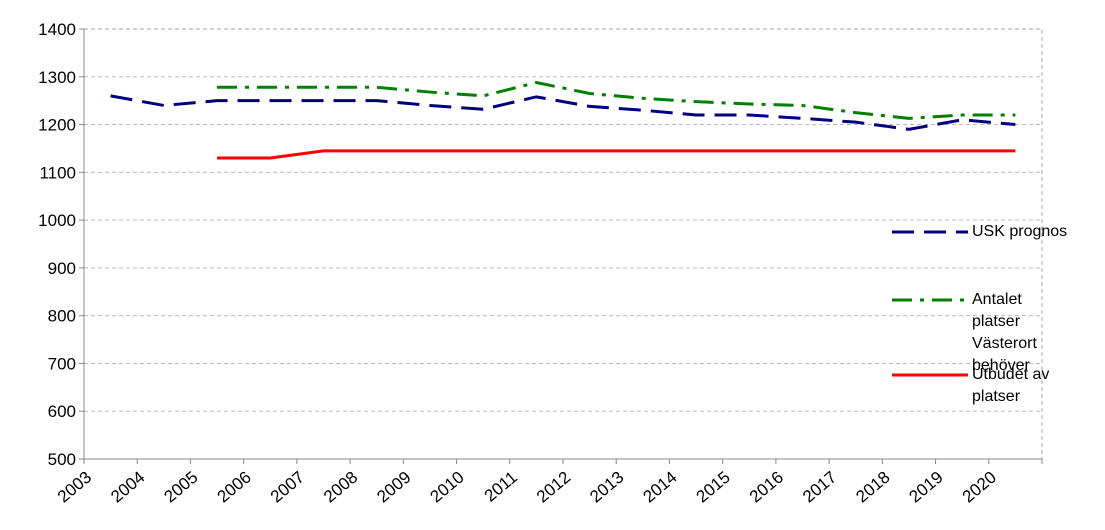 Image resolution: width=1105 pixels, height=530 pixels. What do you see at coordinates (127, 487) in the screenshot?
I see `x-tick-label: 2004` at bounding box center [127, 487].